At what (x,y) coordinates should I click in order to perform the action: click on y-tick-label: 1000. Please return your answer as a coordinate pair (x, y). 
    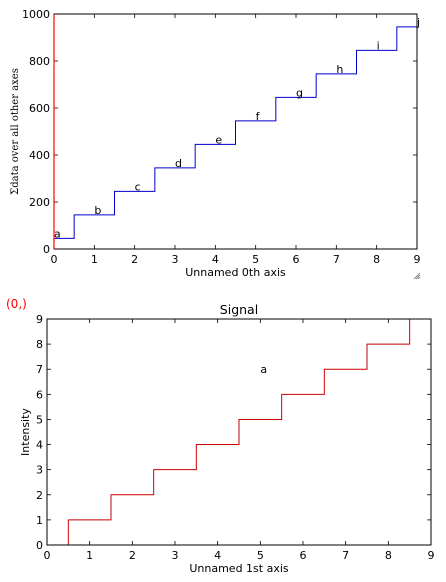
    Looking at the image, I should click on (36, 14).